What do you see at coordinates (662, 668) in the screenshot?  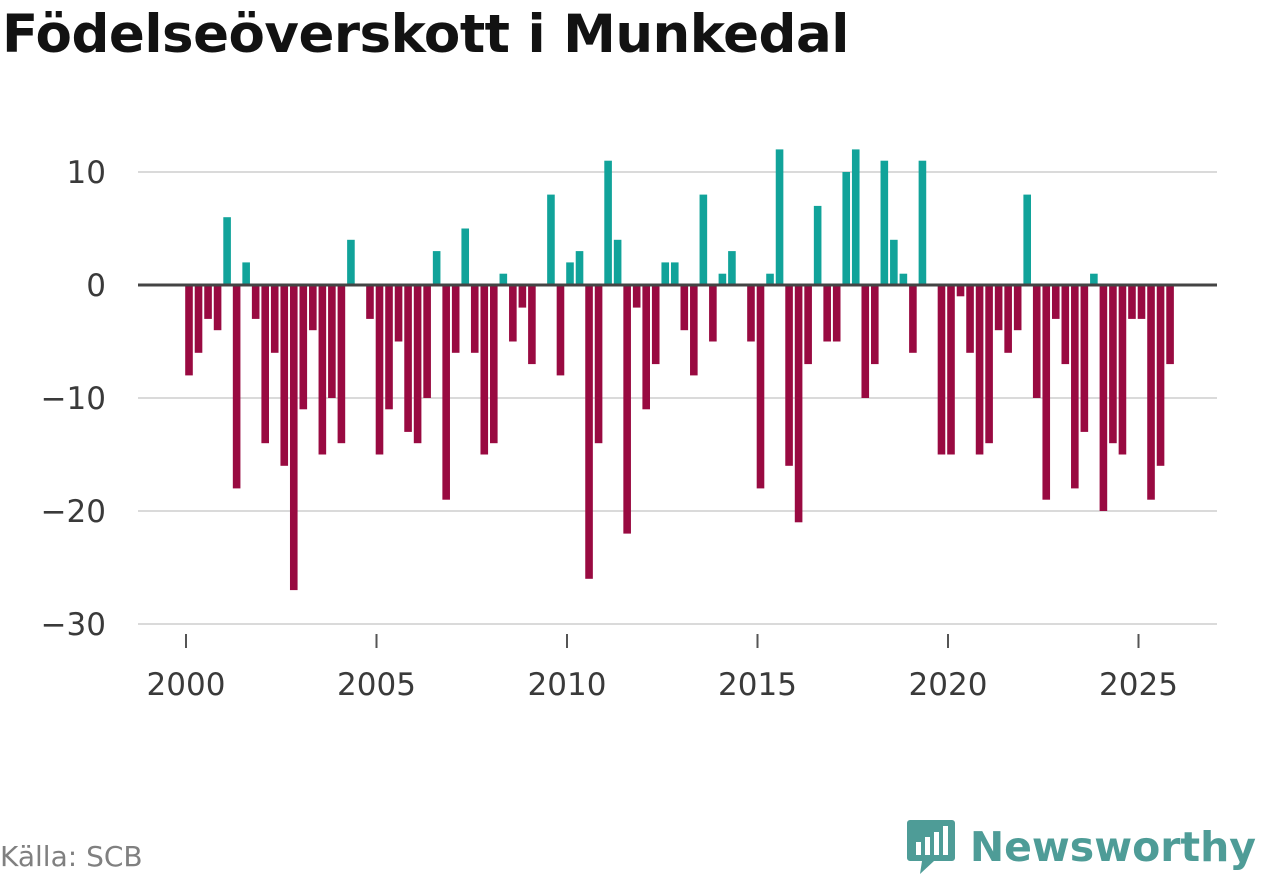 I see `x-axis: 2000 2005 2010 2015 2020 2025` at bounding box center [662, 668].